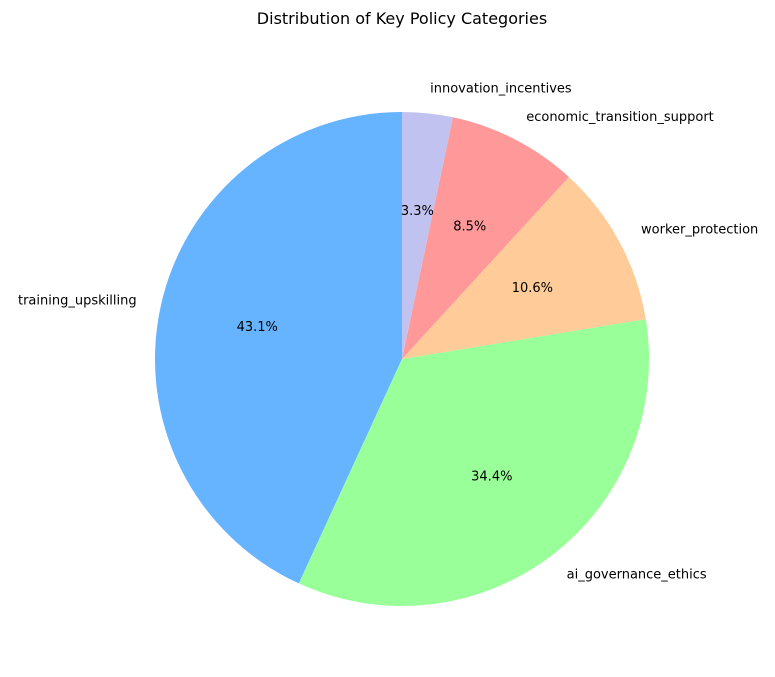  What do you see at coordinates (501, 88) in the screenshot?
I see `slice-label-innovation-incentives: innovation_incentives` at bounding box center [501, 88].